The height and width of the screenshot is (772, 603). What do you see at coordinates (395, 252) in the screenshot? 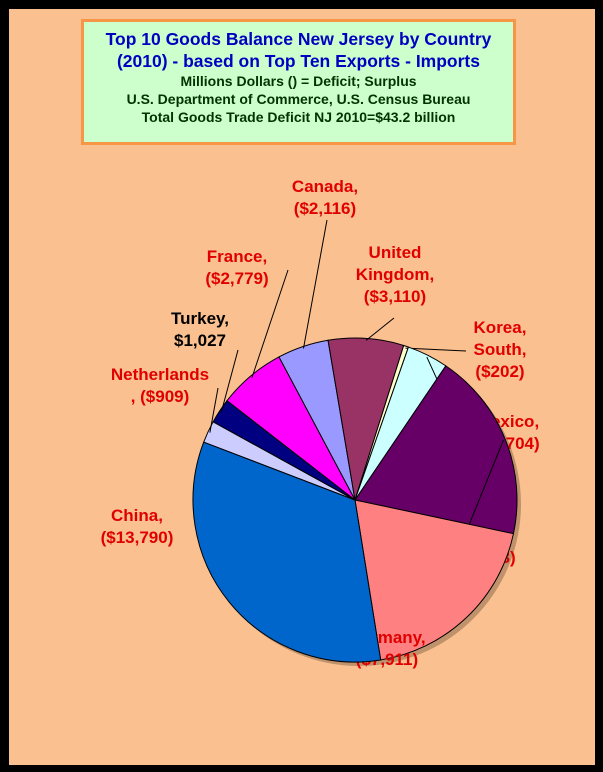
I see `data-label-line: United` at bounding box center [395, 252].